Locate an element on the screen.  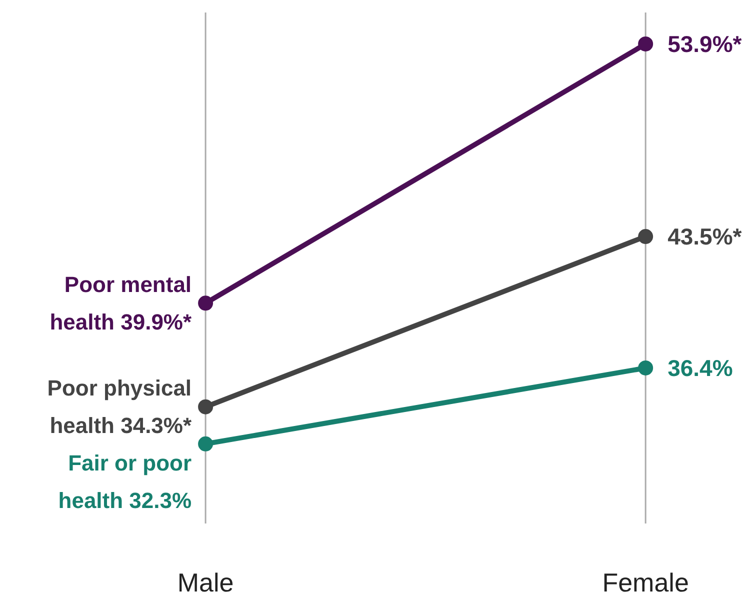
x-tick-label: Female is located at coordinates (645, 583).